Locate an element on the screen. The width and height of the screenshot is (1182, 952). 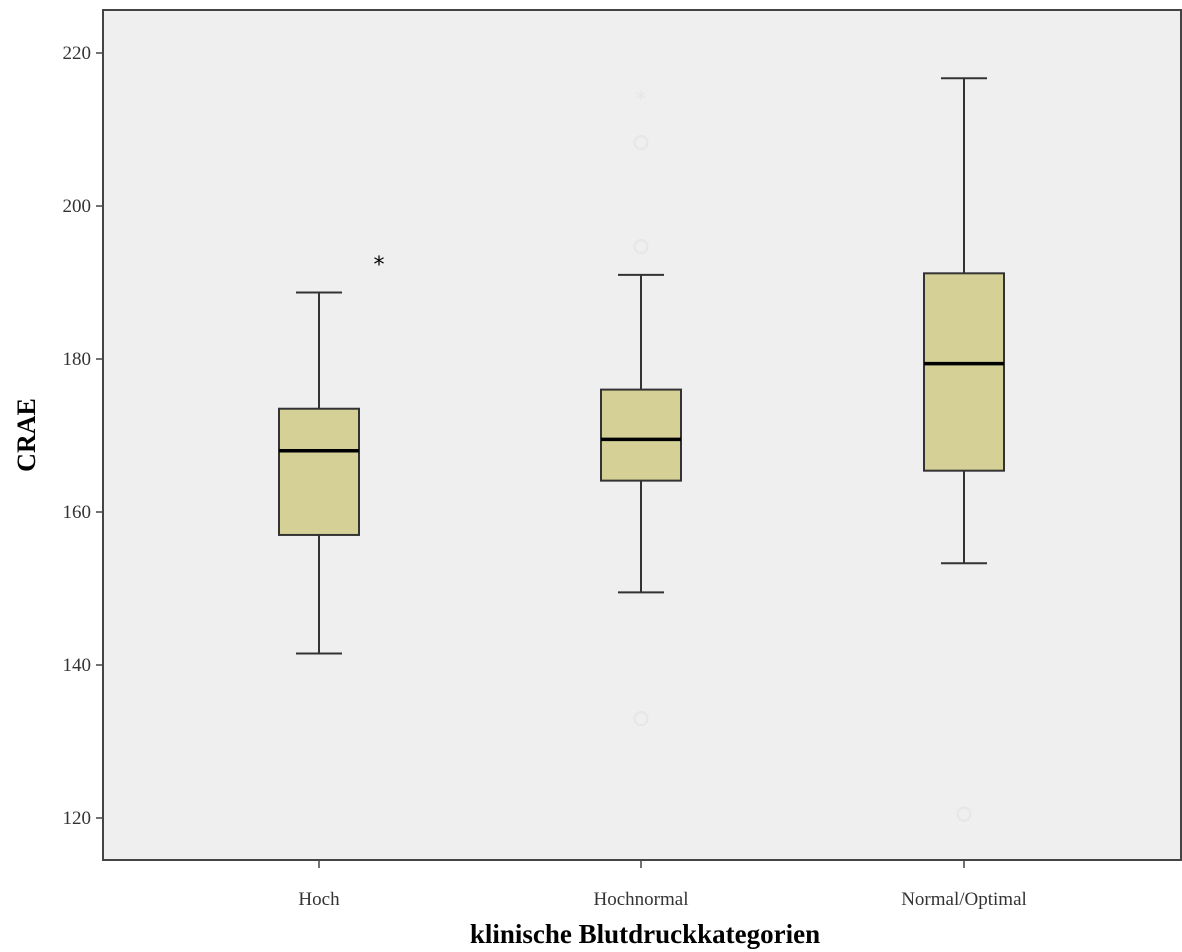
x-axis-ticks: Hoch Hochnormal Normal/Optimal is located at coordinates (662, 885).